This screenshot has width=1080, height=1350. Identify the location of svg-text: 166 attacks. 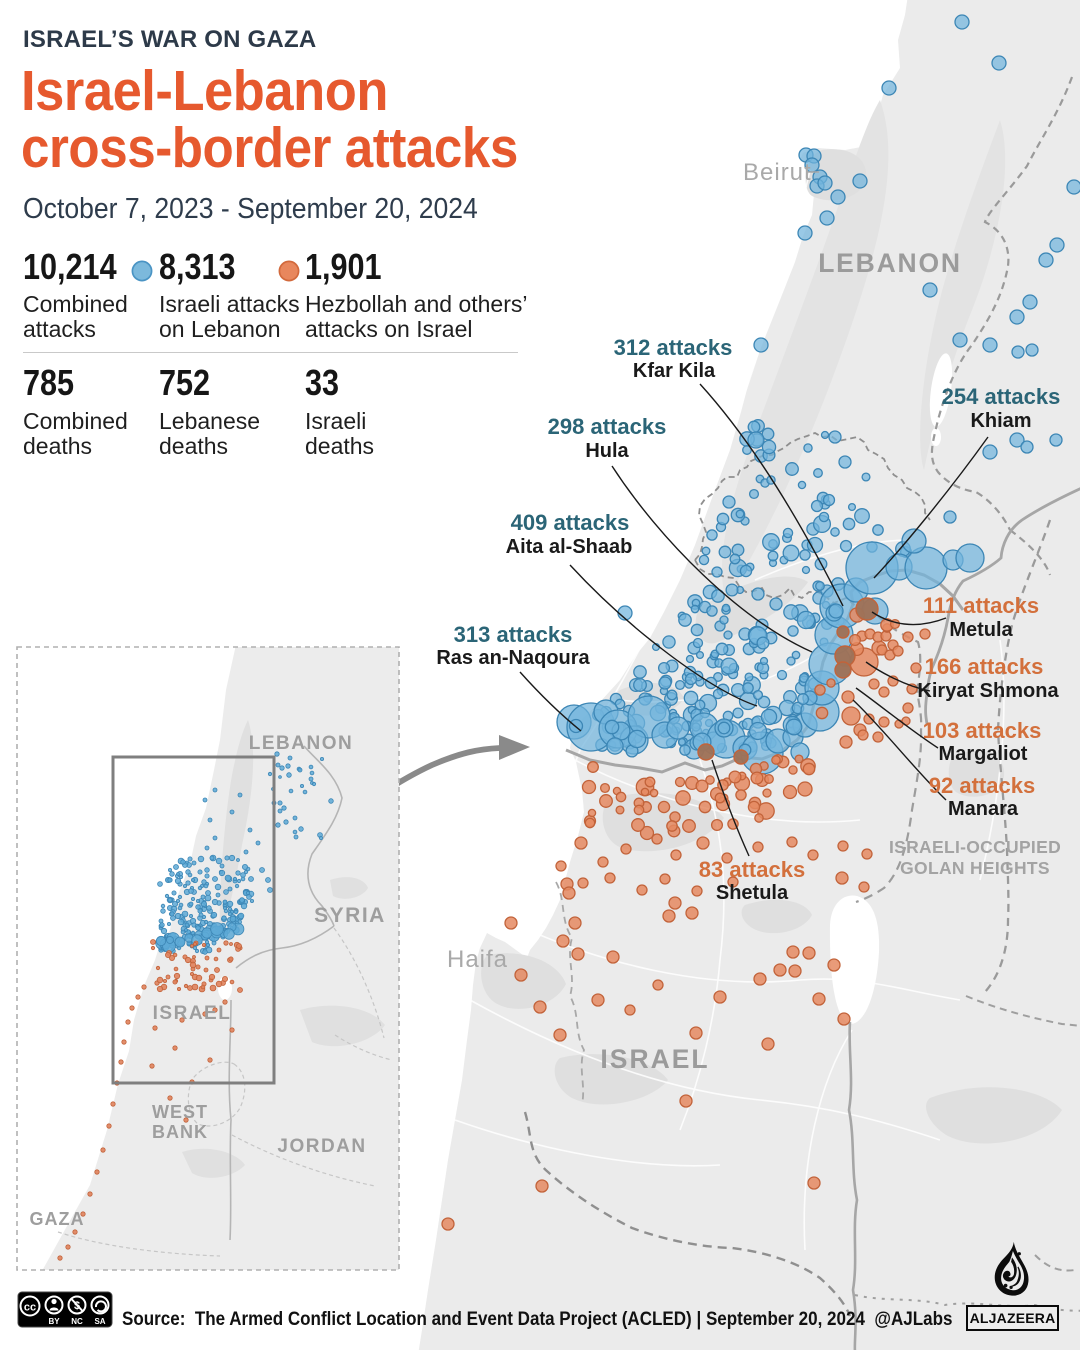
(984, 666).